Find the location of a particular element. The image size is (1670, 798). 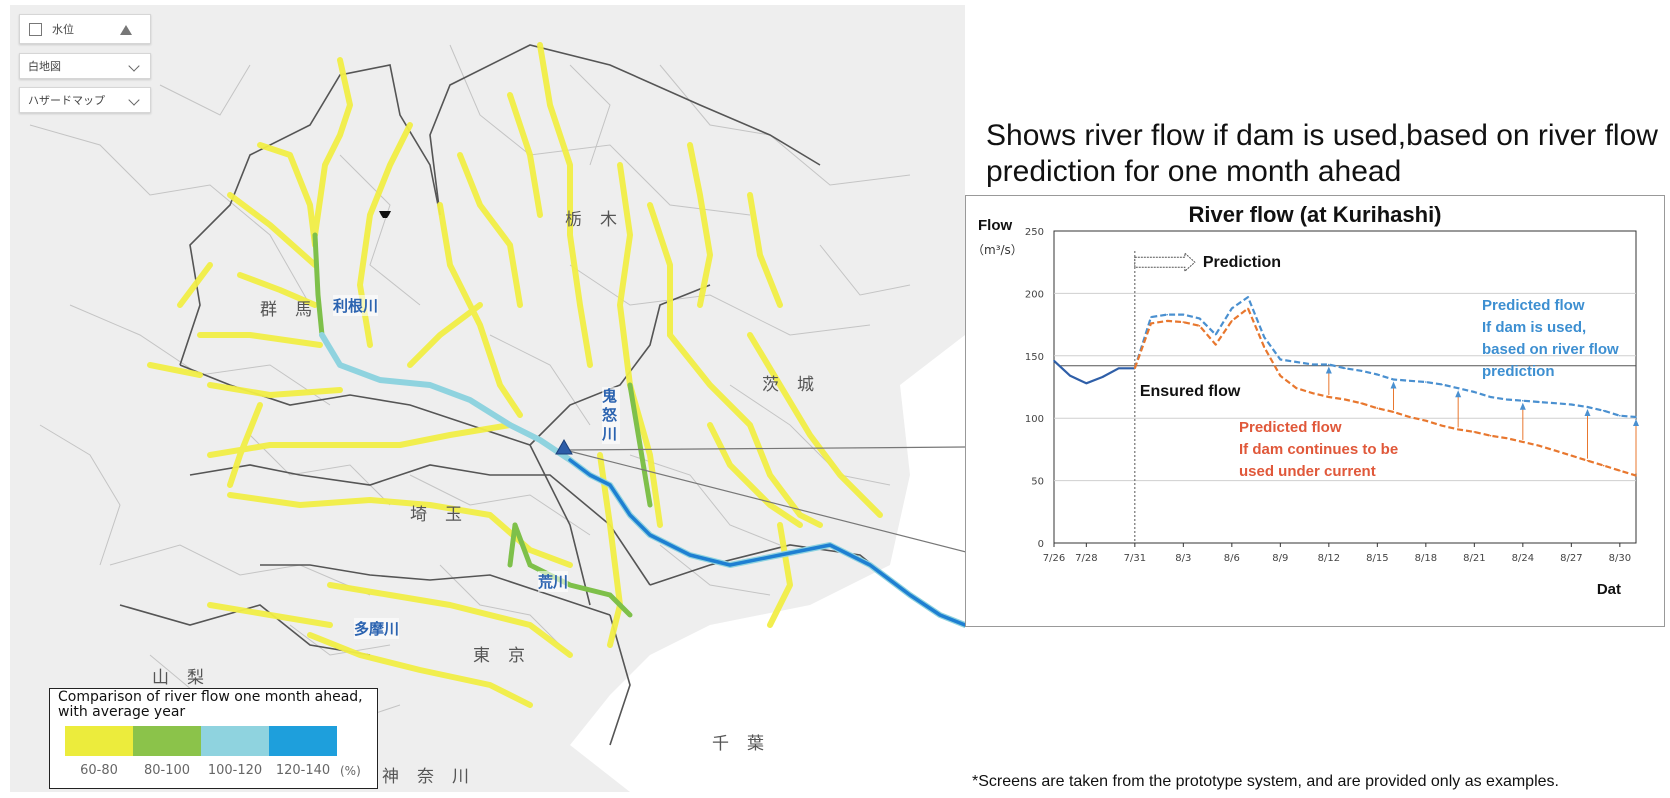

basemap-select: 白地図 is located at coordinates (85, 66).